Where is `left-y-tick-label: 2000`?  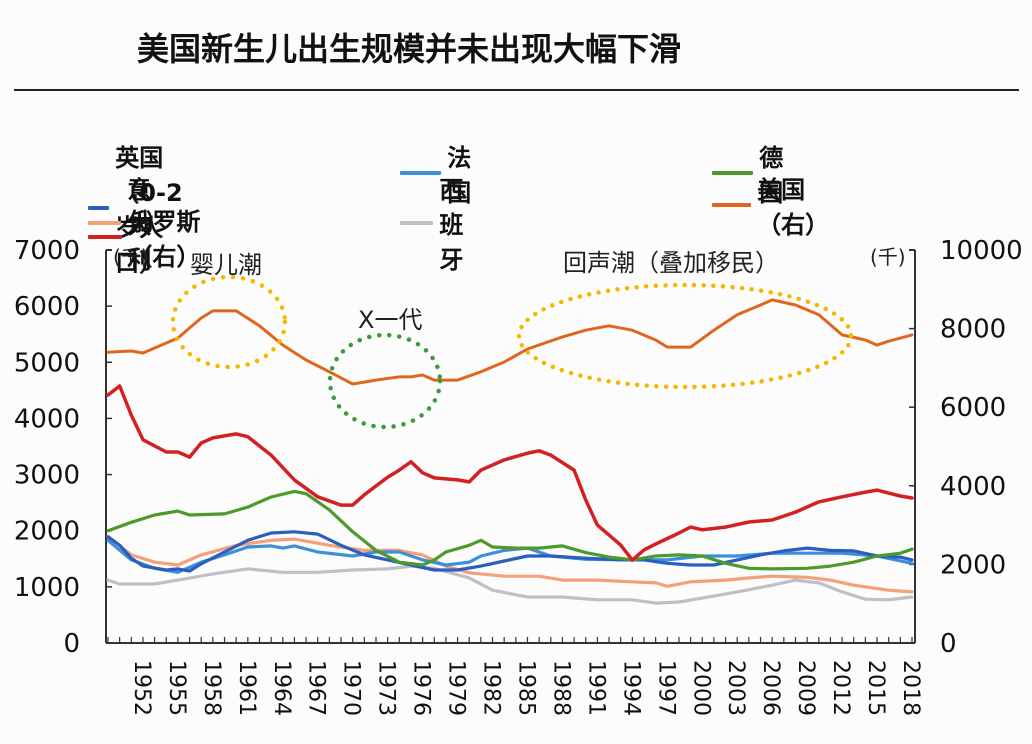
left-y-tick-label: 2000 is located at coordinates (47, 532).